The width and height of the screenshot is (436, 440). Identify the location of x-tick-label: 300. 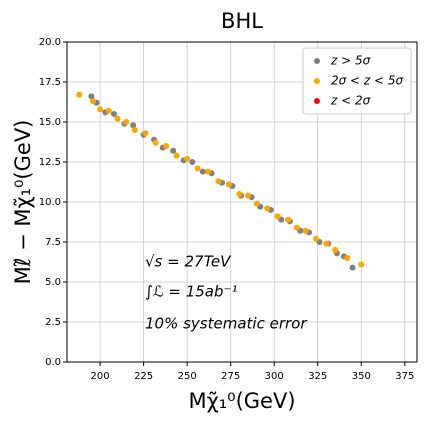
(274, 376).